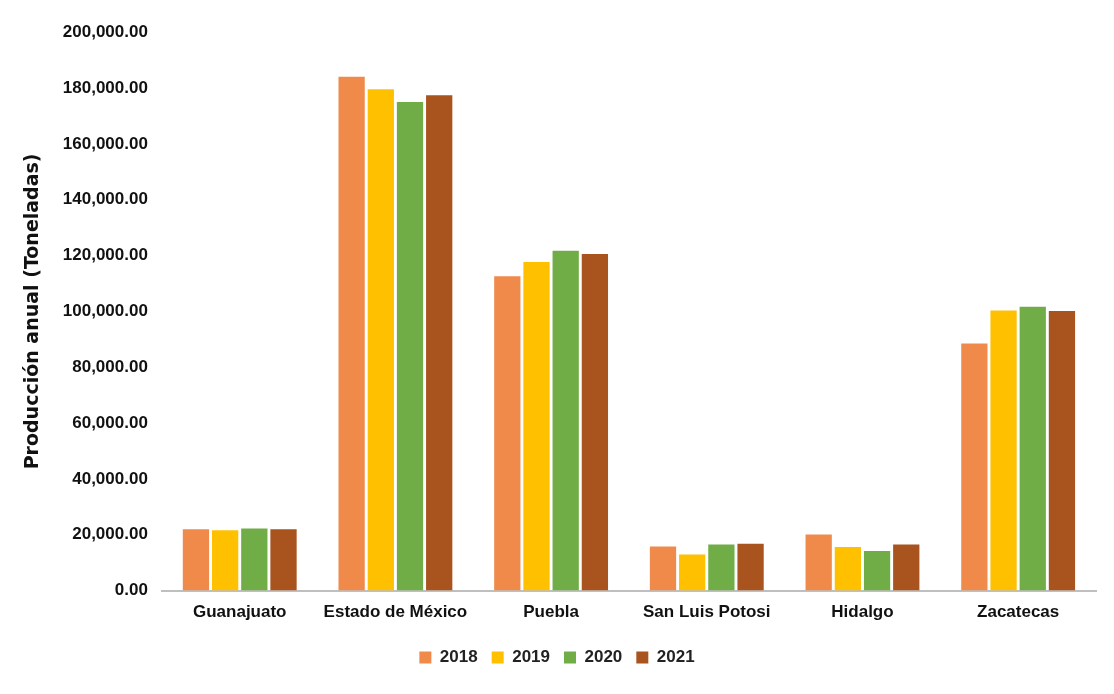 This screenshot has width=1114, height=694. I want to click on y-tick-label: 120,000.00, so click(105, 255).